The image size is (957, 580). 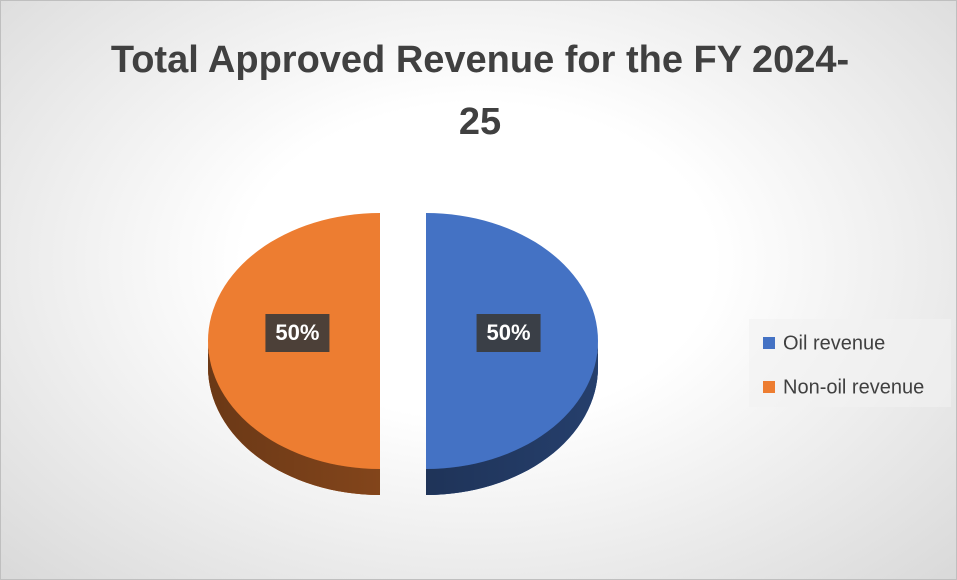 What do you see at coordinates (850, 363) in the screenshot?
I see `legend-box` at bounding box center [850, 363].